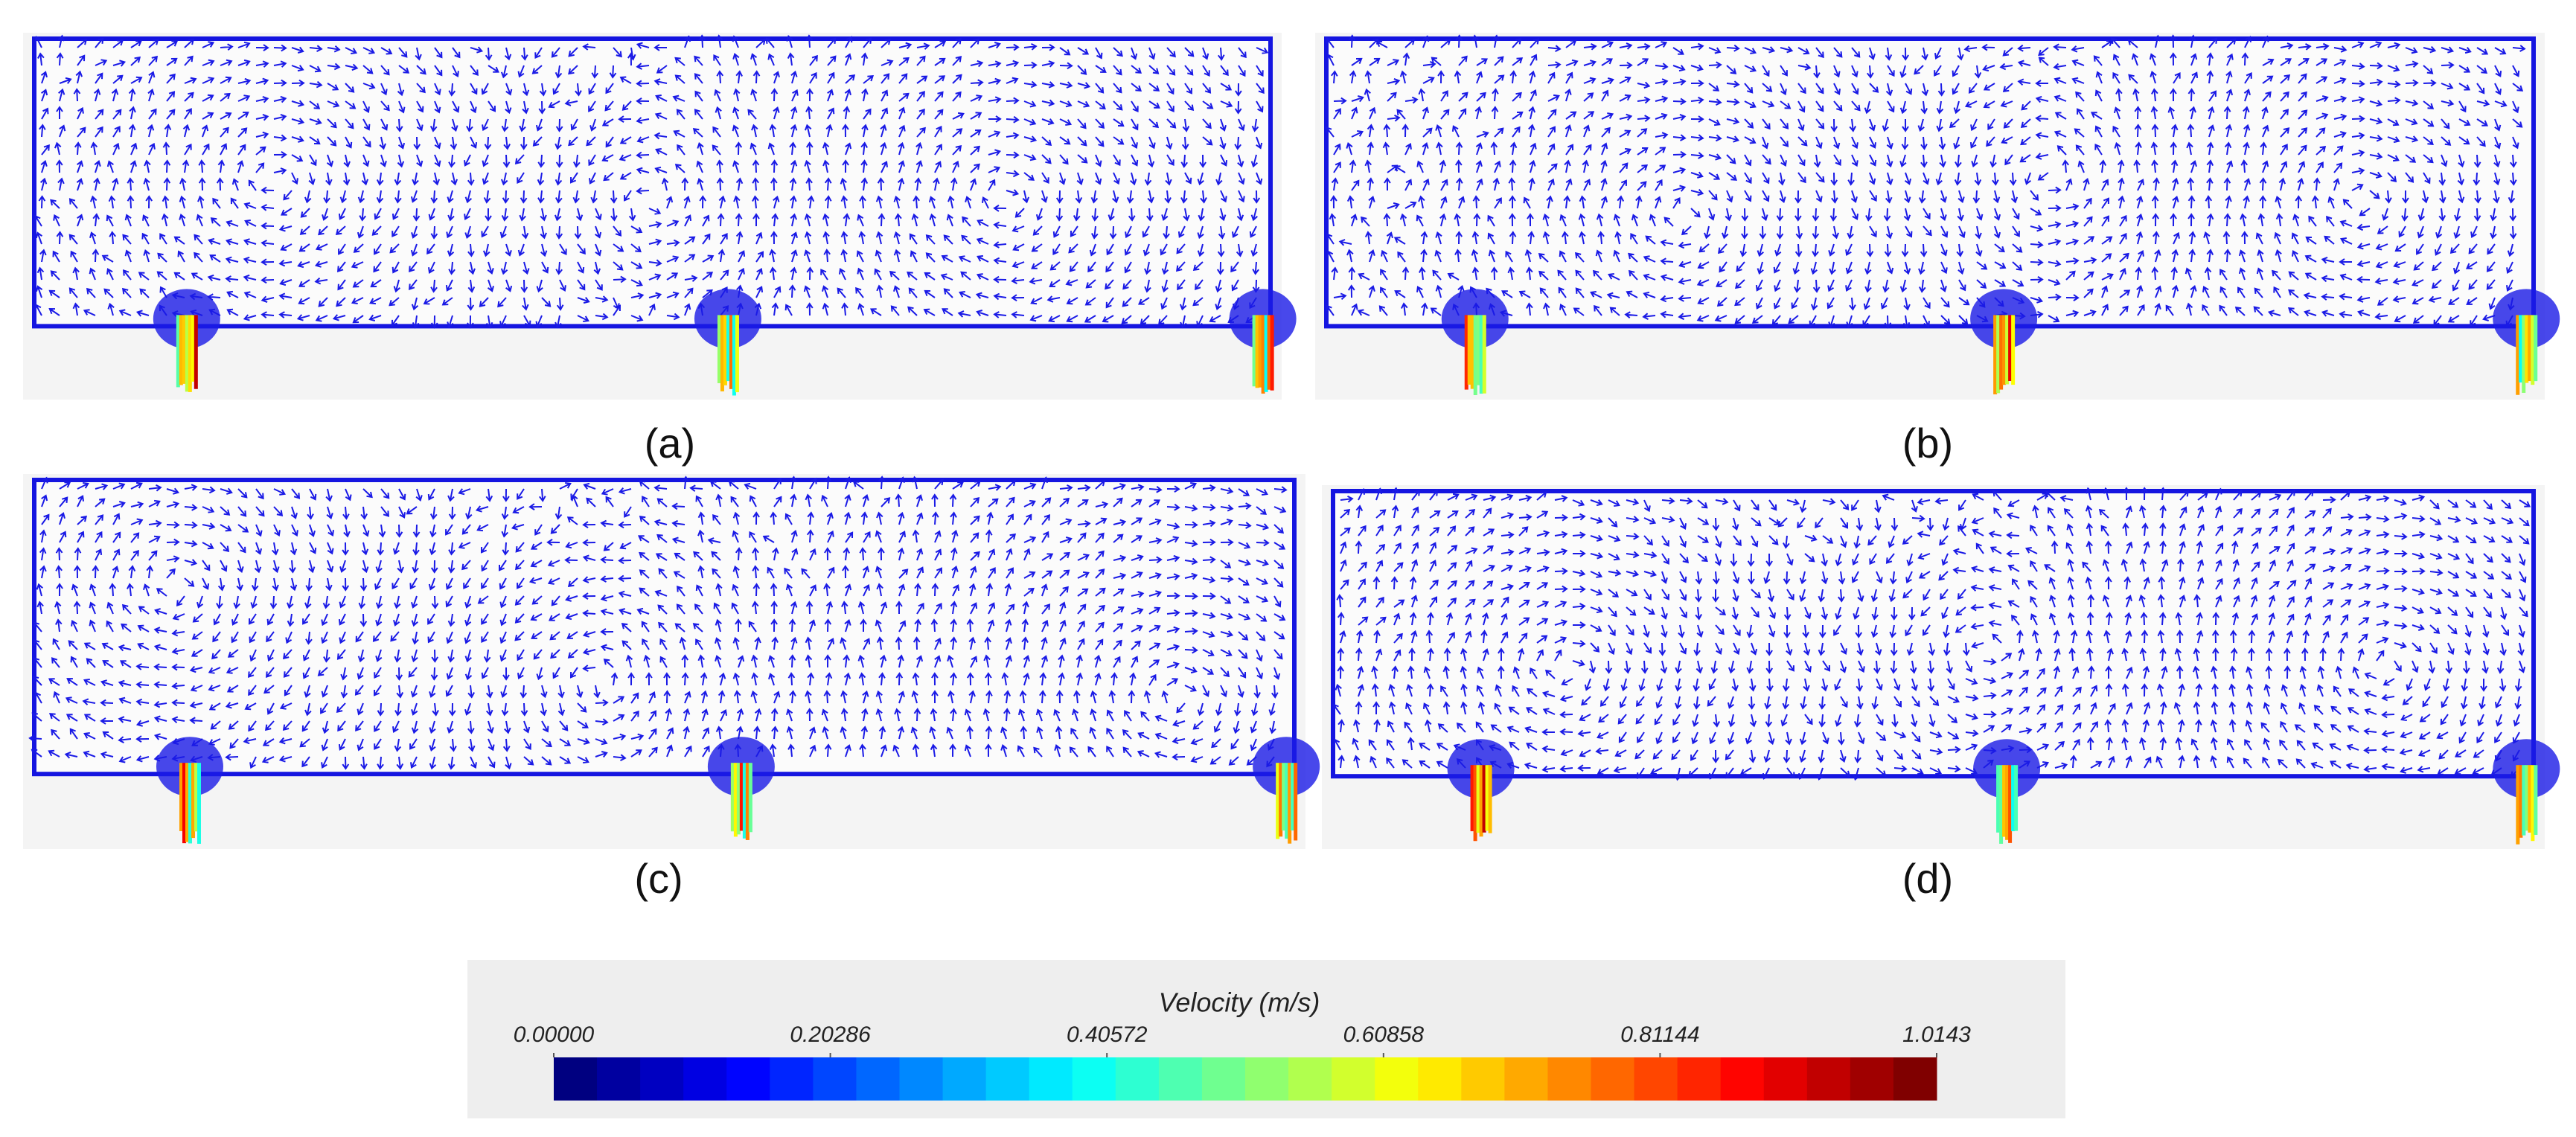  Describe the element at coordinates (1384, 1034) in the screenshot. I see `colorbar-tick-label: 0.60858` at that location.